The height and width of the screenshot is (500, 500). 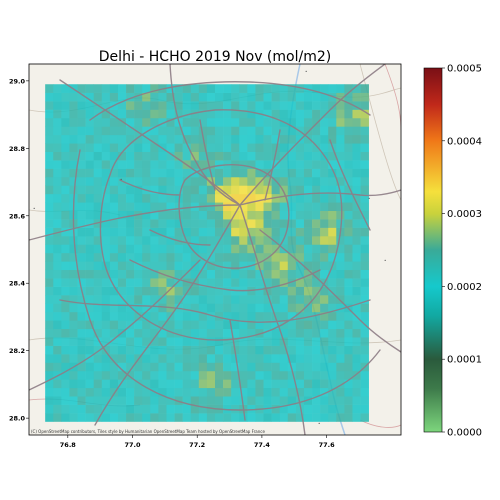 What do you see at coordinates (319, 423) in the screenshot?
I see `place-label: •` at bounding box center [319, 423].